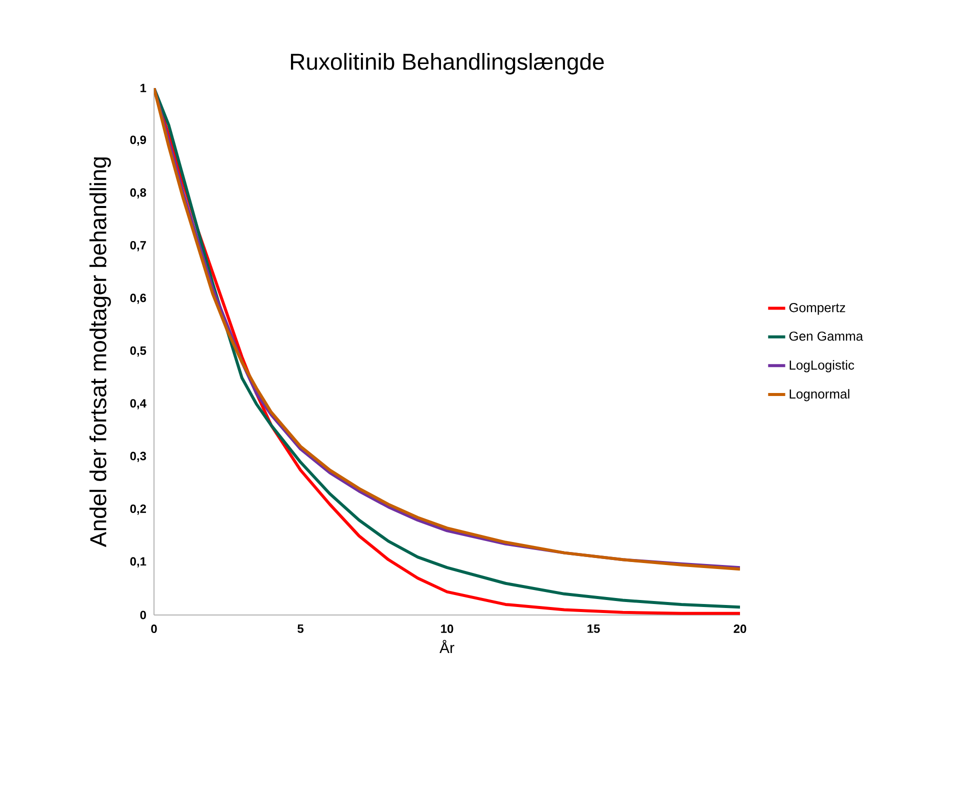  I want to click on y-tick-label: 0,7, so click(138, 246).